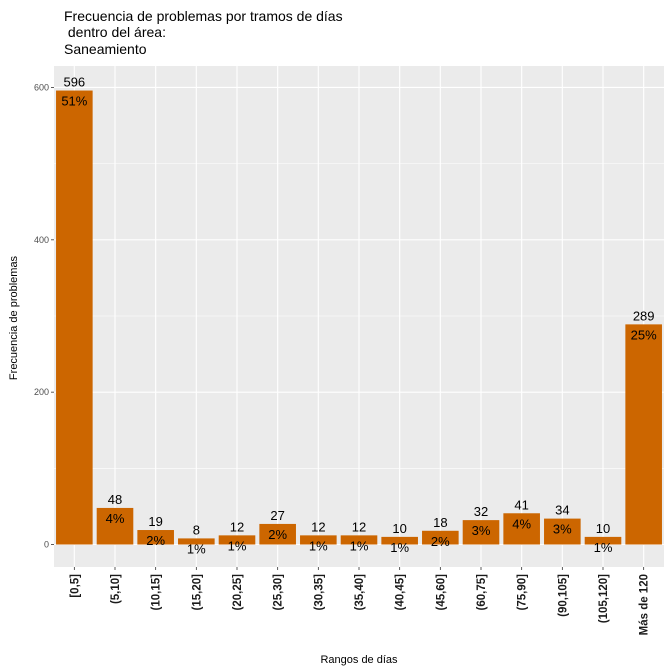 The width and height of the screenshot is (665, 669). I want to click on x-tick-label: (60,75], so click(482, 592).